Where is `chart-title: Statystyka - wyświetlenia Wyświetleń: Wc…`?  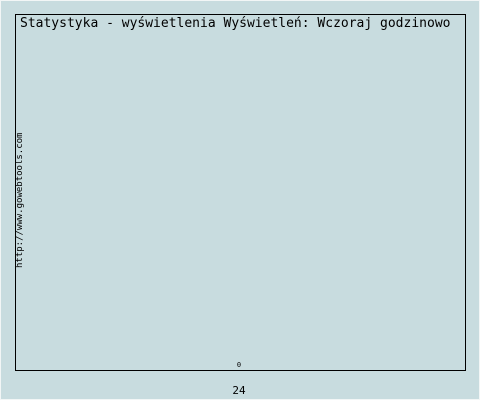
chart-title: Statystyka - wyświetlenia Wyświetleń: Wc… is located at coordinates (235, 23).